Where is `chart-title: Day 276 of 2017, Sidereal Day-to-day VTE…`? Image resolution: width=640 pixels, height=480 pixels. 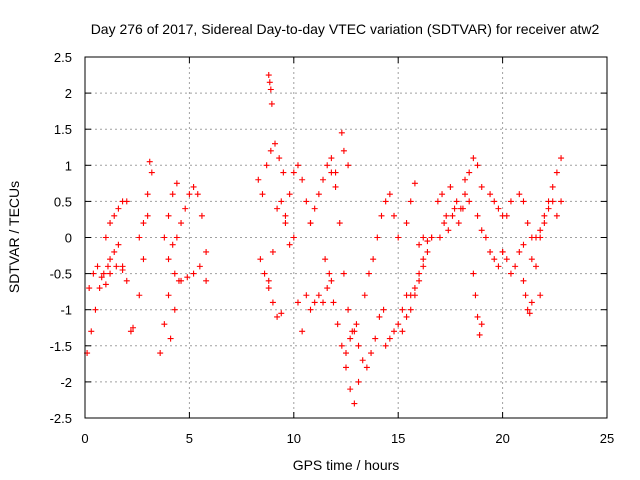 chart-title: Day 276 of 2017, Sidereal Day-to-day VTE… is located at coordinates (345, 29).